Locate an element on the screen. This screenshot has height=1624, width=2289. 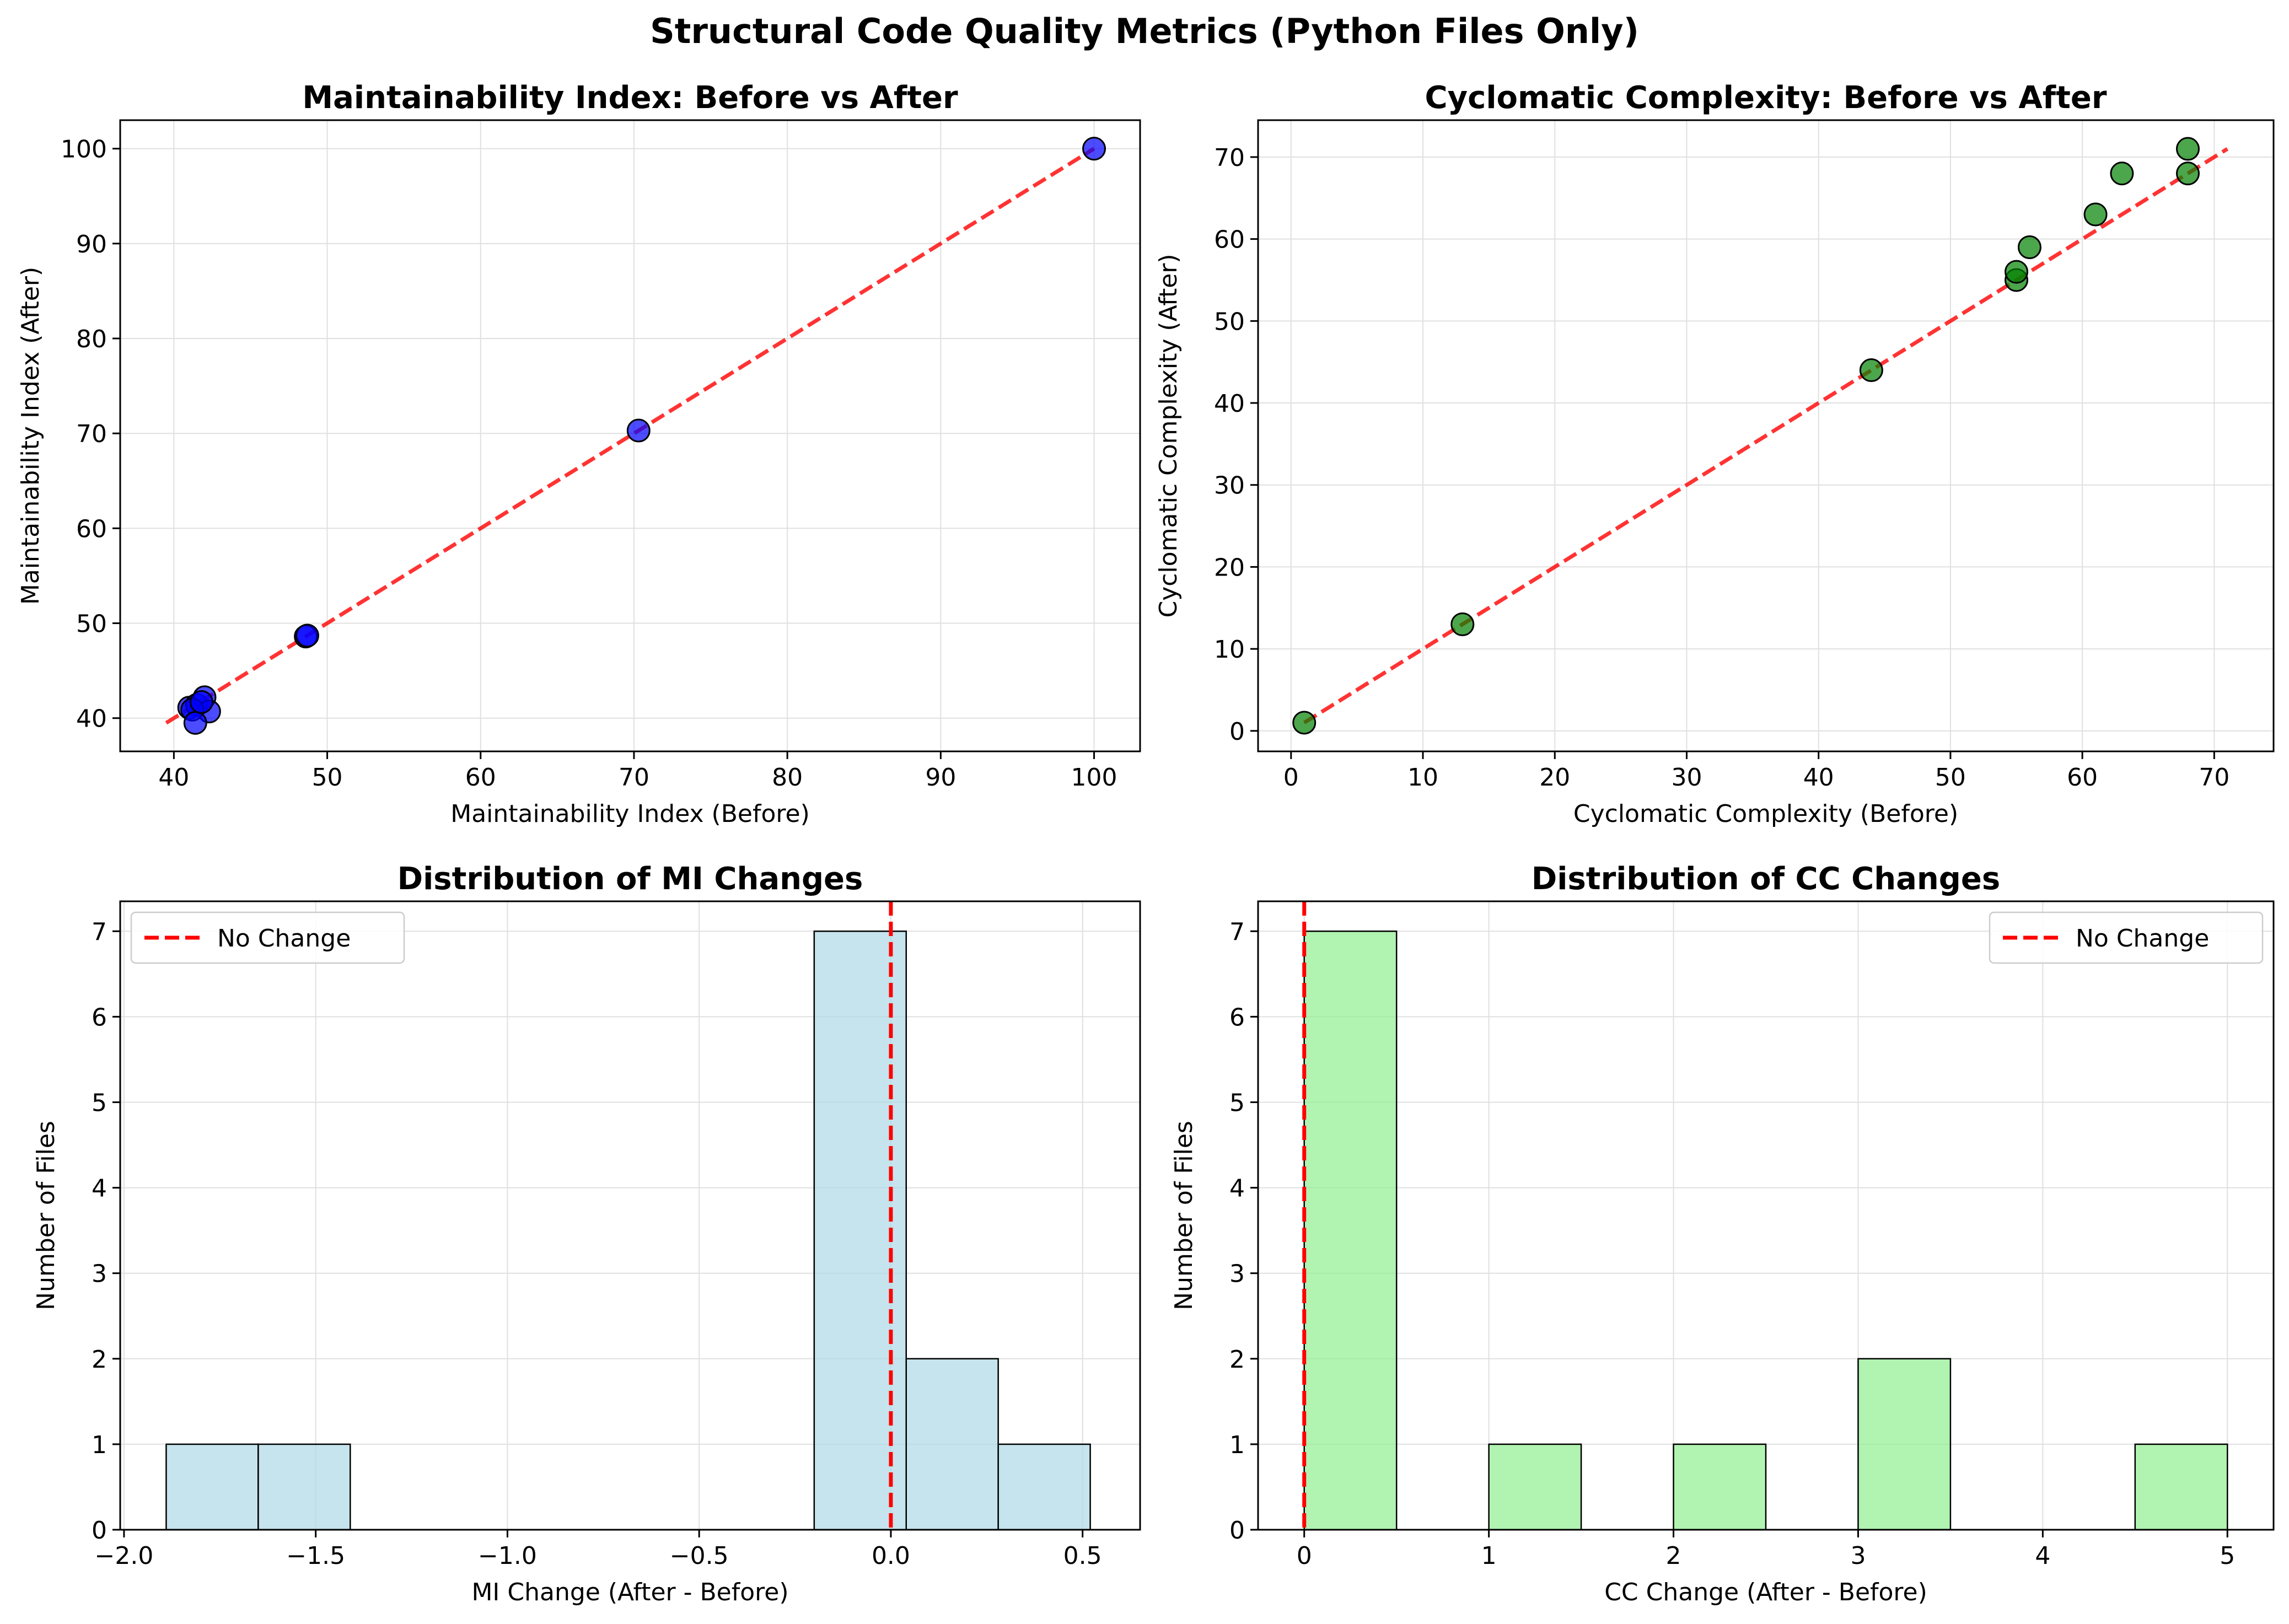
x-tick-label: −0.5 is located at coordinates (699, 1556).